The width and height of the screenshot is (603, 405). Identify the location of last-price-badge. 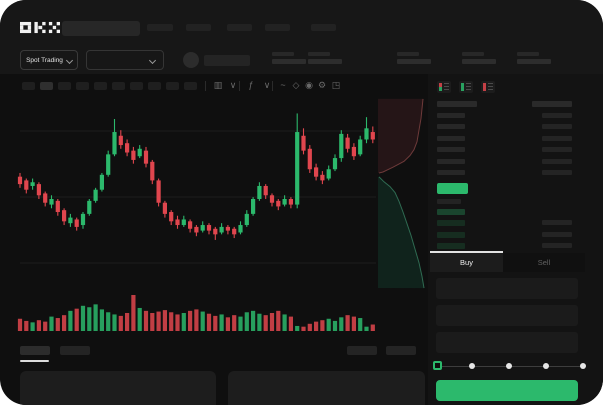
(452, 188).